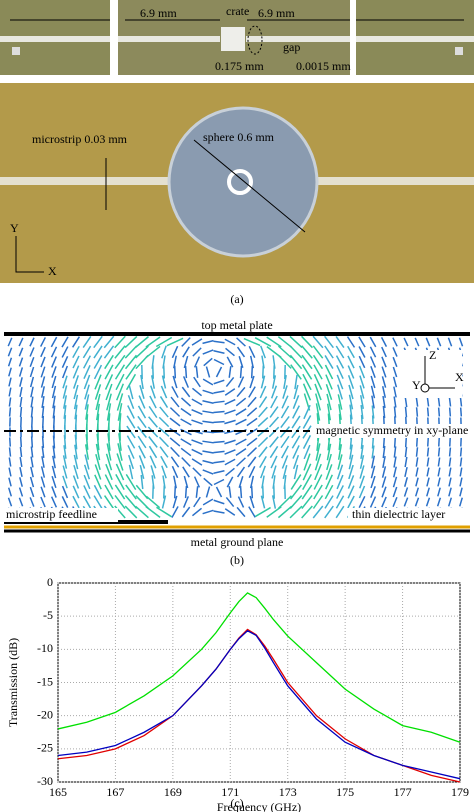 This screenshot has height=812, width=474. What do you see at coordinates (392, 430) in the screenshot?
I see `label: magnetic symmetry in xy-plane` at bounding box center [392, 430].